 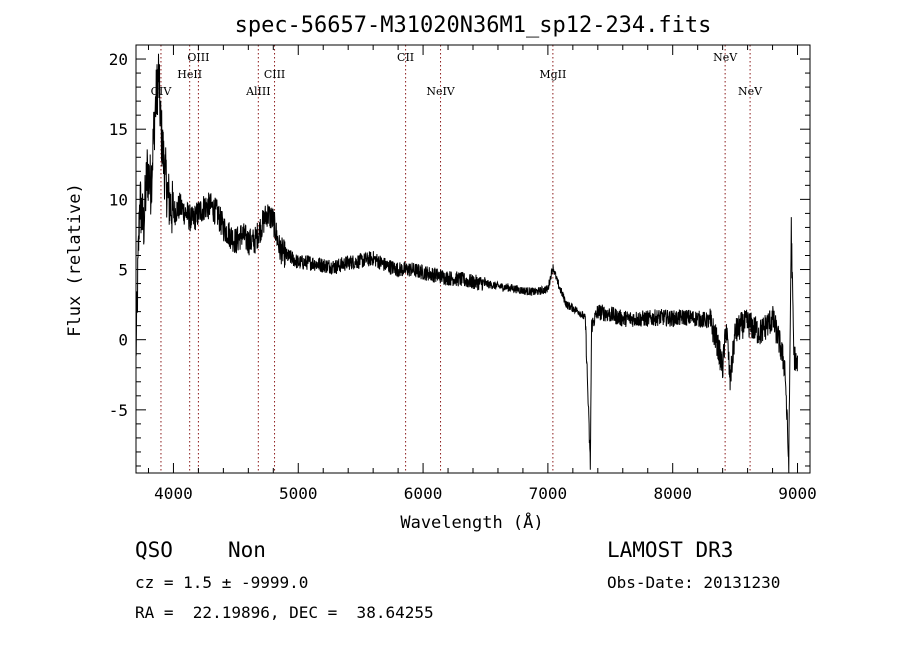 I want to click on y-tick-label: -5, so click(x=118, y=410).